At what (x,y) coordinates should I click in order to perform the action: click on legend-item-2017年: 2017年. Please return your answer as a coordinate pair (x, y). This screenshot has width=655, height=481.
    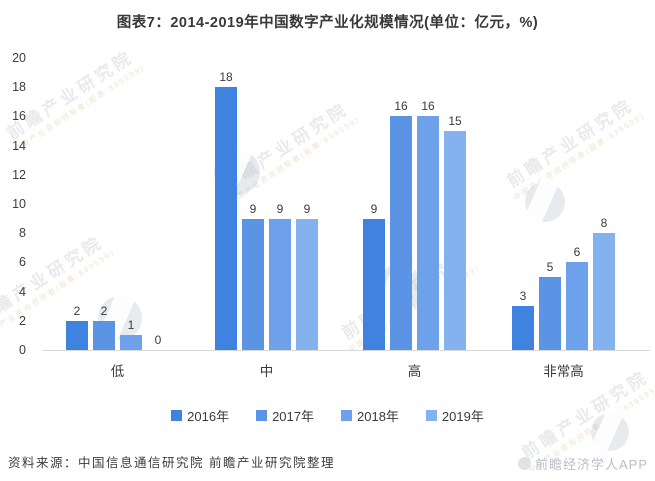
    Looking at the image, I should click on (285, 415).